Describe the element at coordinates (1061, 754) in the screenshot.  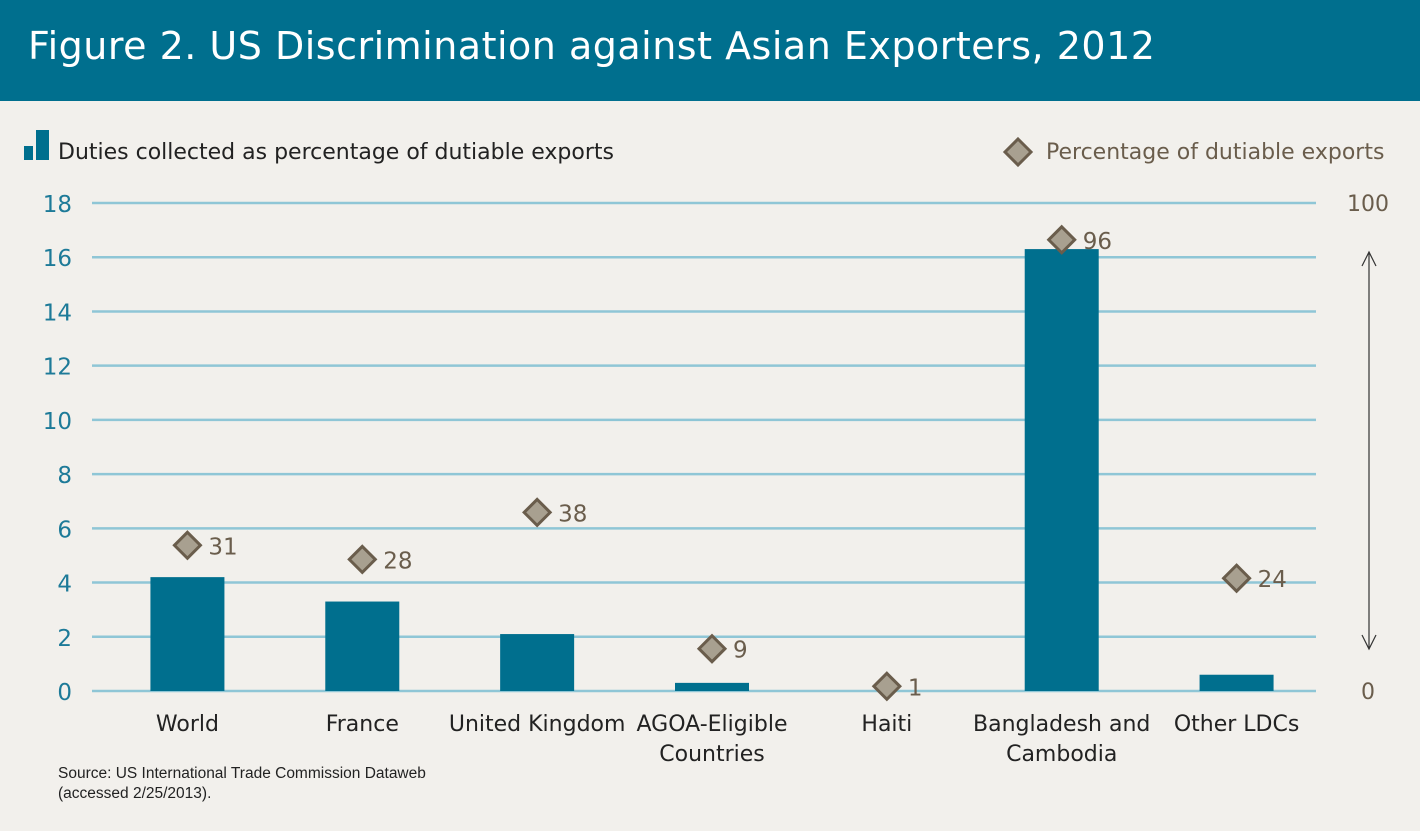
I see `x-category-label: Cambodia` at that location.